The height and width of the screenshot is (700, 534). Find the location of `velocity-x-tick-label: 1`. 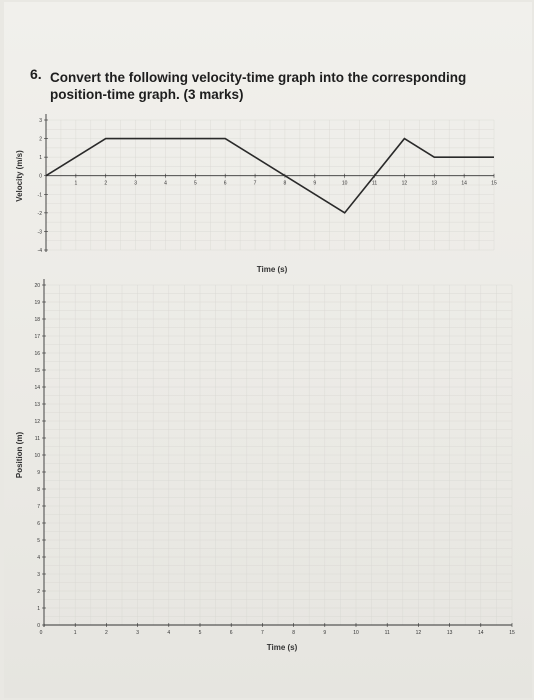

velocity-x-tick-label: 1 is located at coordinates (75, 184).